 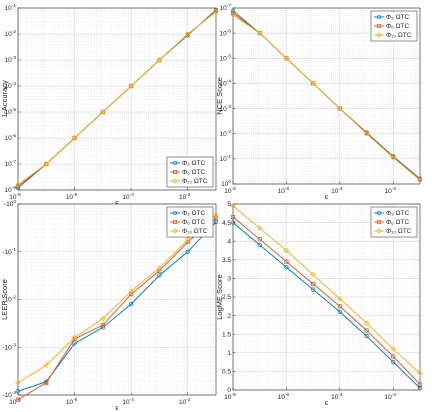 What do you see at coordinates (229, 390) in the screenshot?
I see `y-tick-base: 0` at bounding box center [229, 390].